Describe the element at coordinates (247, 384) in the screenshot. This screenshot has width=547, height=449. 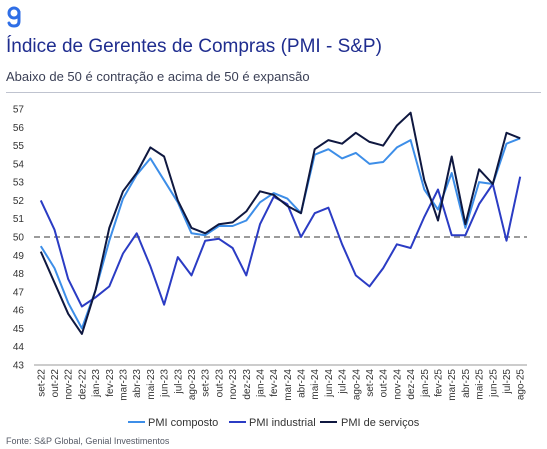
I see `x-tick-label: dez-23` at that location.